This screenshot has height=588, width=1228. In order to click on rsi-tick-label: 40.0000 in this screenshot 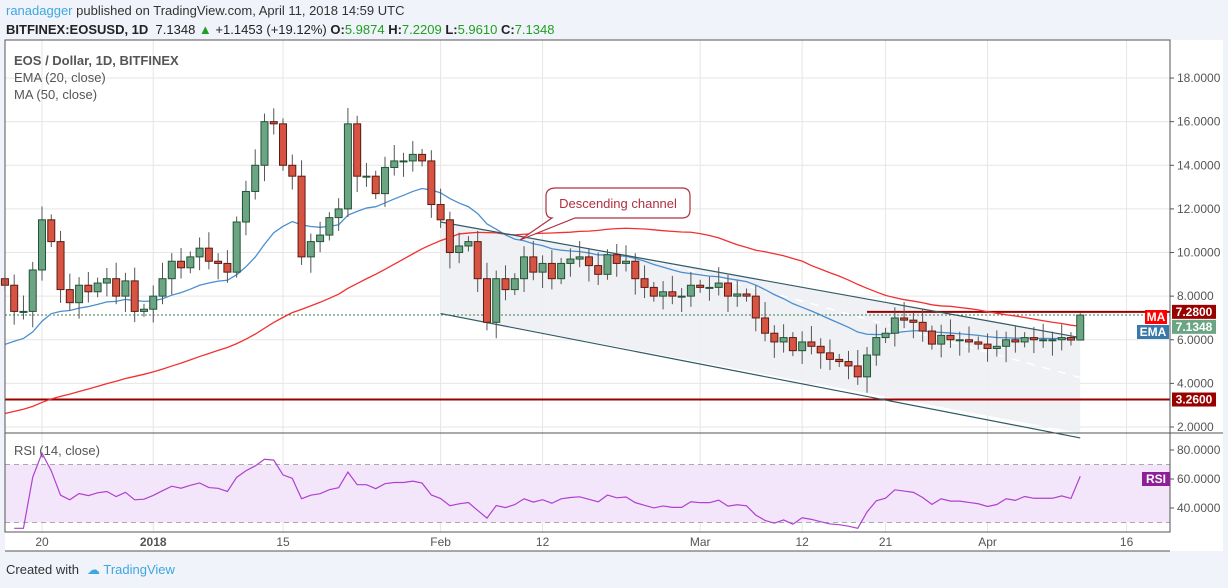, I will do `click(1199, 508)`.